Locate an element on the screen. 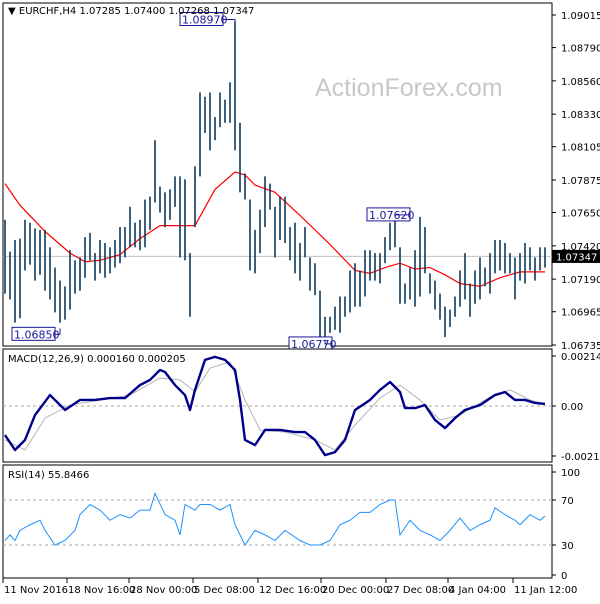  time-tick-label: 27 Dec 08:00 is located at coordinates (420, 590).